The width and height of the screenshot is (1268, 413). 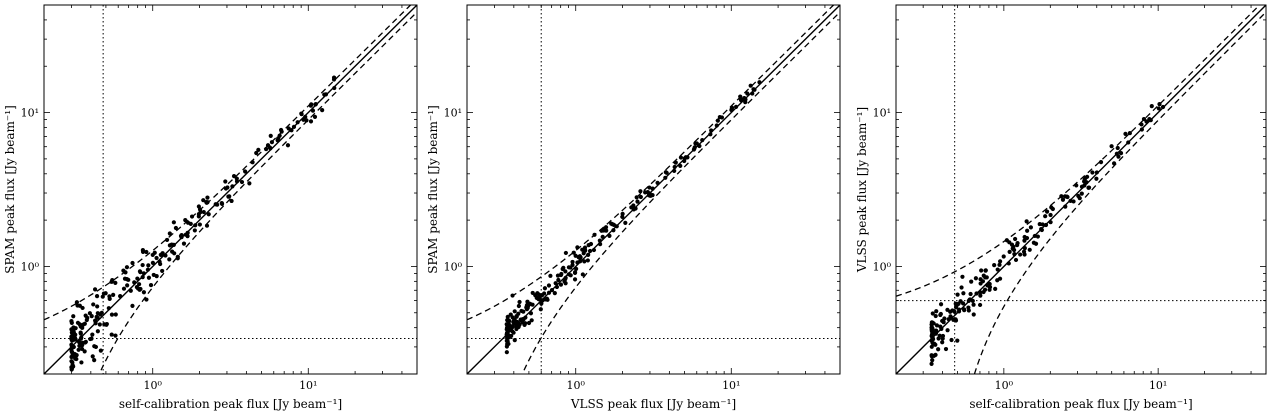 What do you see at coordinates (453, 113) in the screenshot?
I see `y-tick-label: 10¹` at bounding box center [453, 113].